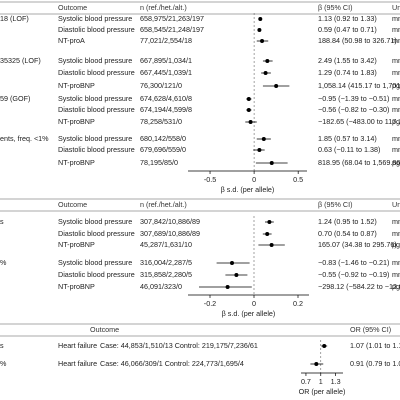 This screenshot has height=400, width=400. I want to click on row-estimates: 165.07 (34.38 to 295.76), so click(357, 244).